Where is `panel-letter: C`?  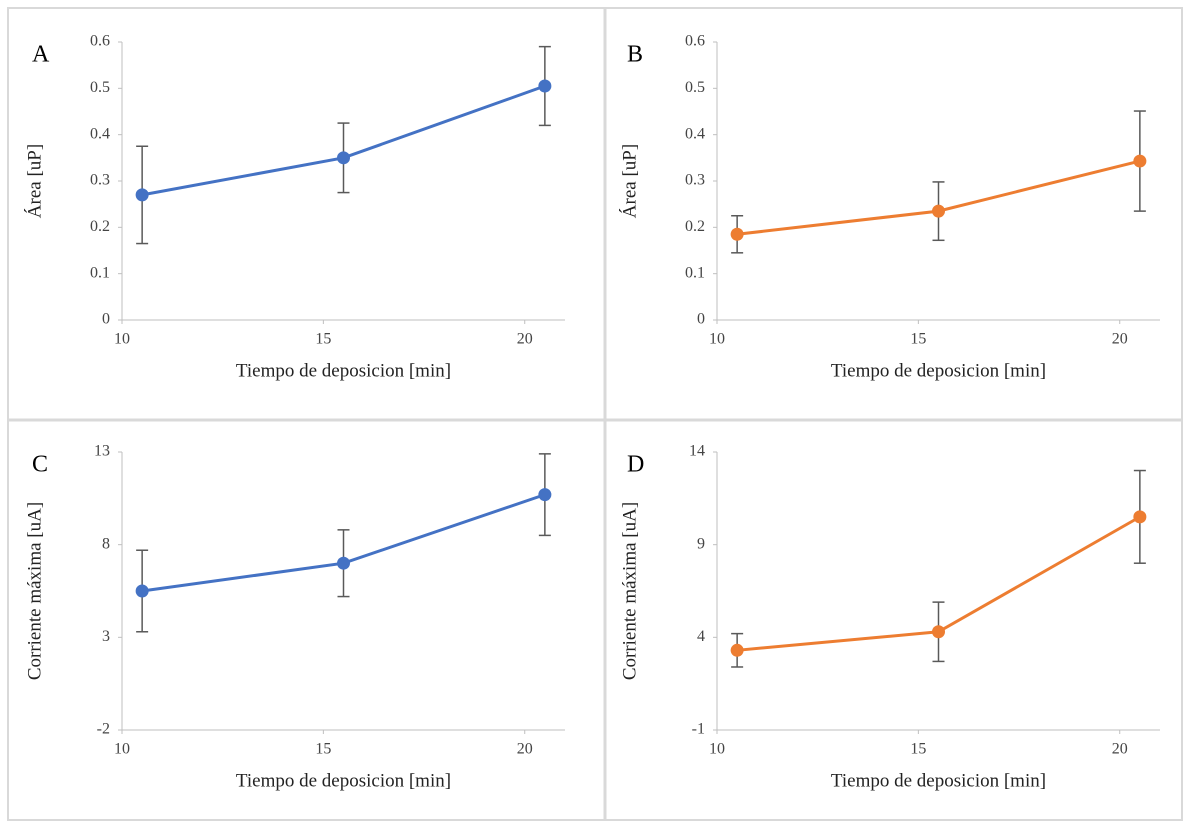
panel-letter: C is located at coordinates (40, 465).